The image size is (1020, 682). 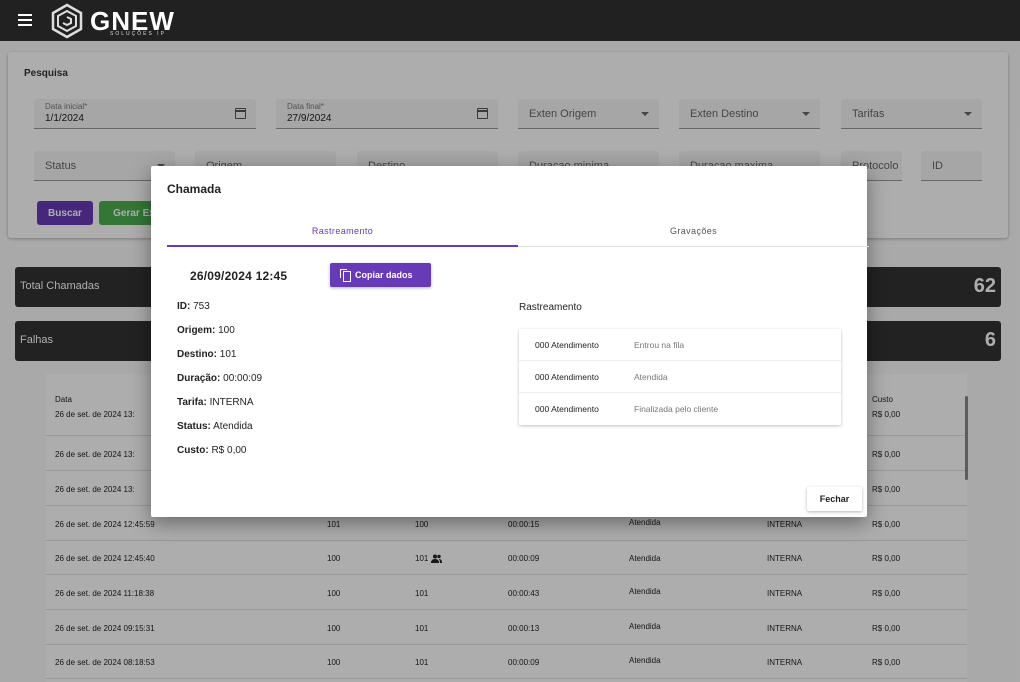 I want to click on tarifas-label: Tarifas, so click(x=868, y=114).